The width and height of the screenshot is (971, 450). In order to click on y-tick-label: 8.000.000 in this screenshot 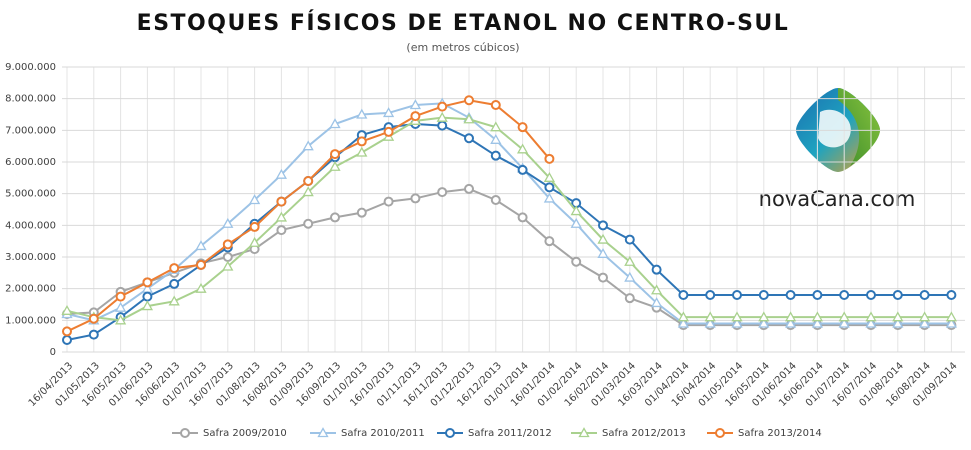, I will do `click(30, 99)`.